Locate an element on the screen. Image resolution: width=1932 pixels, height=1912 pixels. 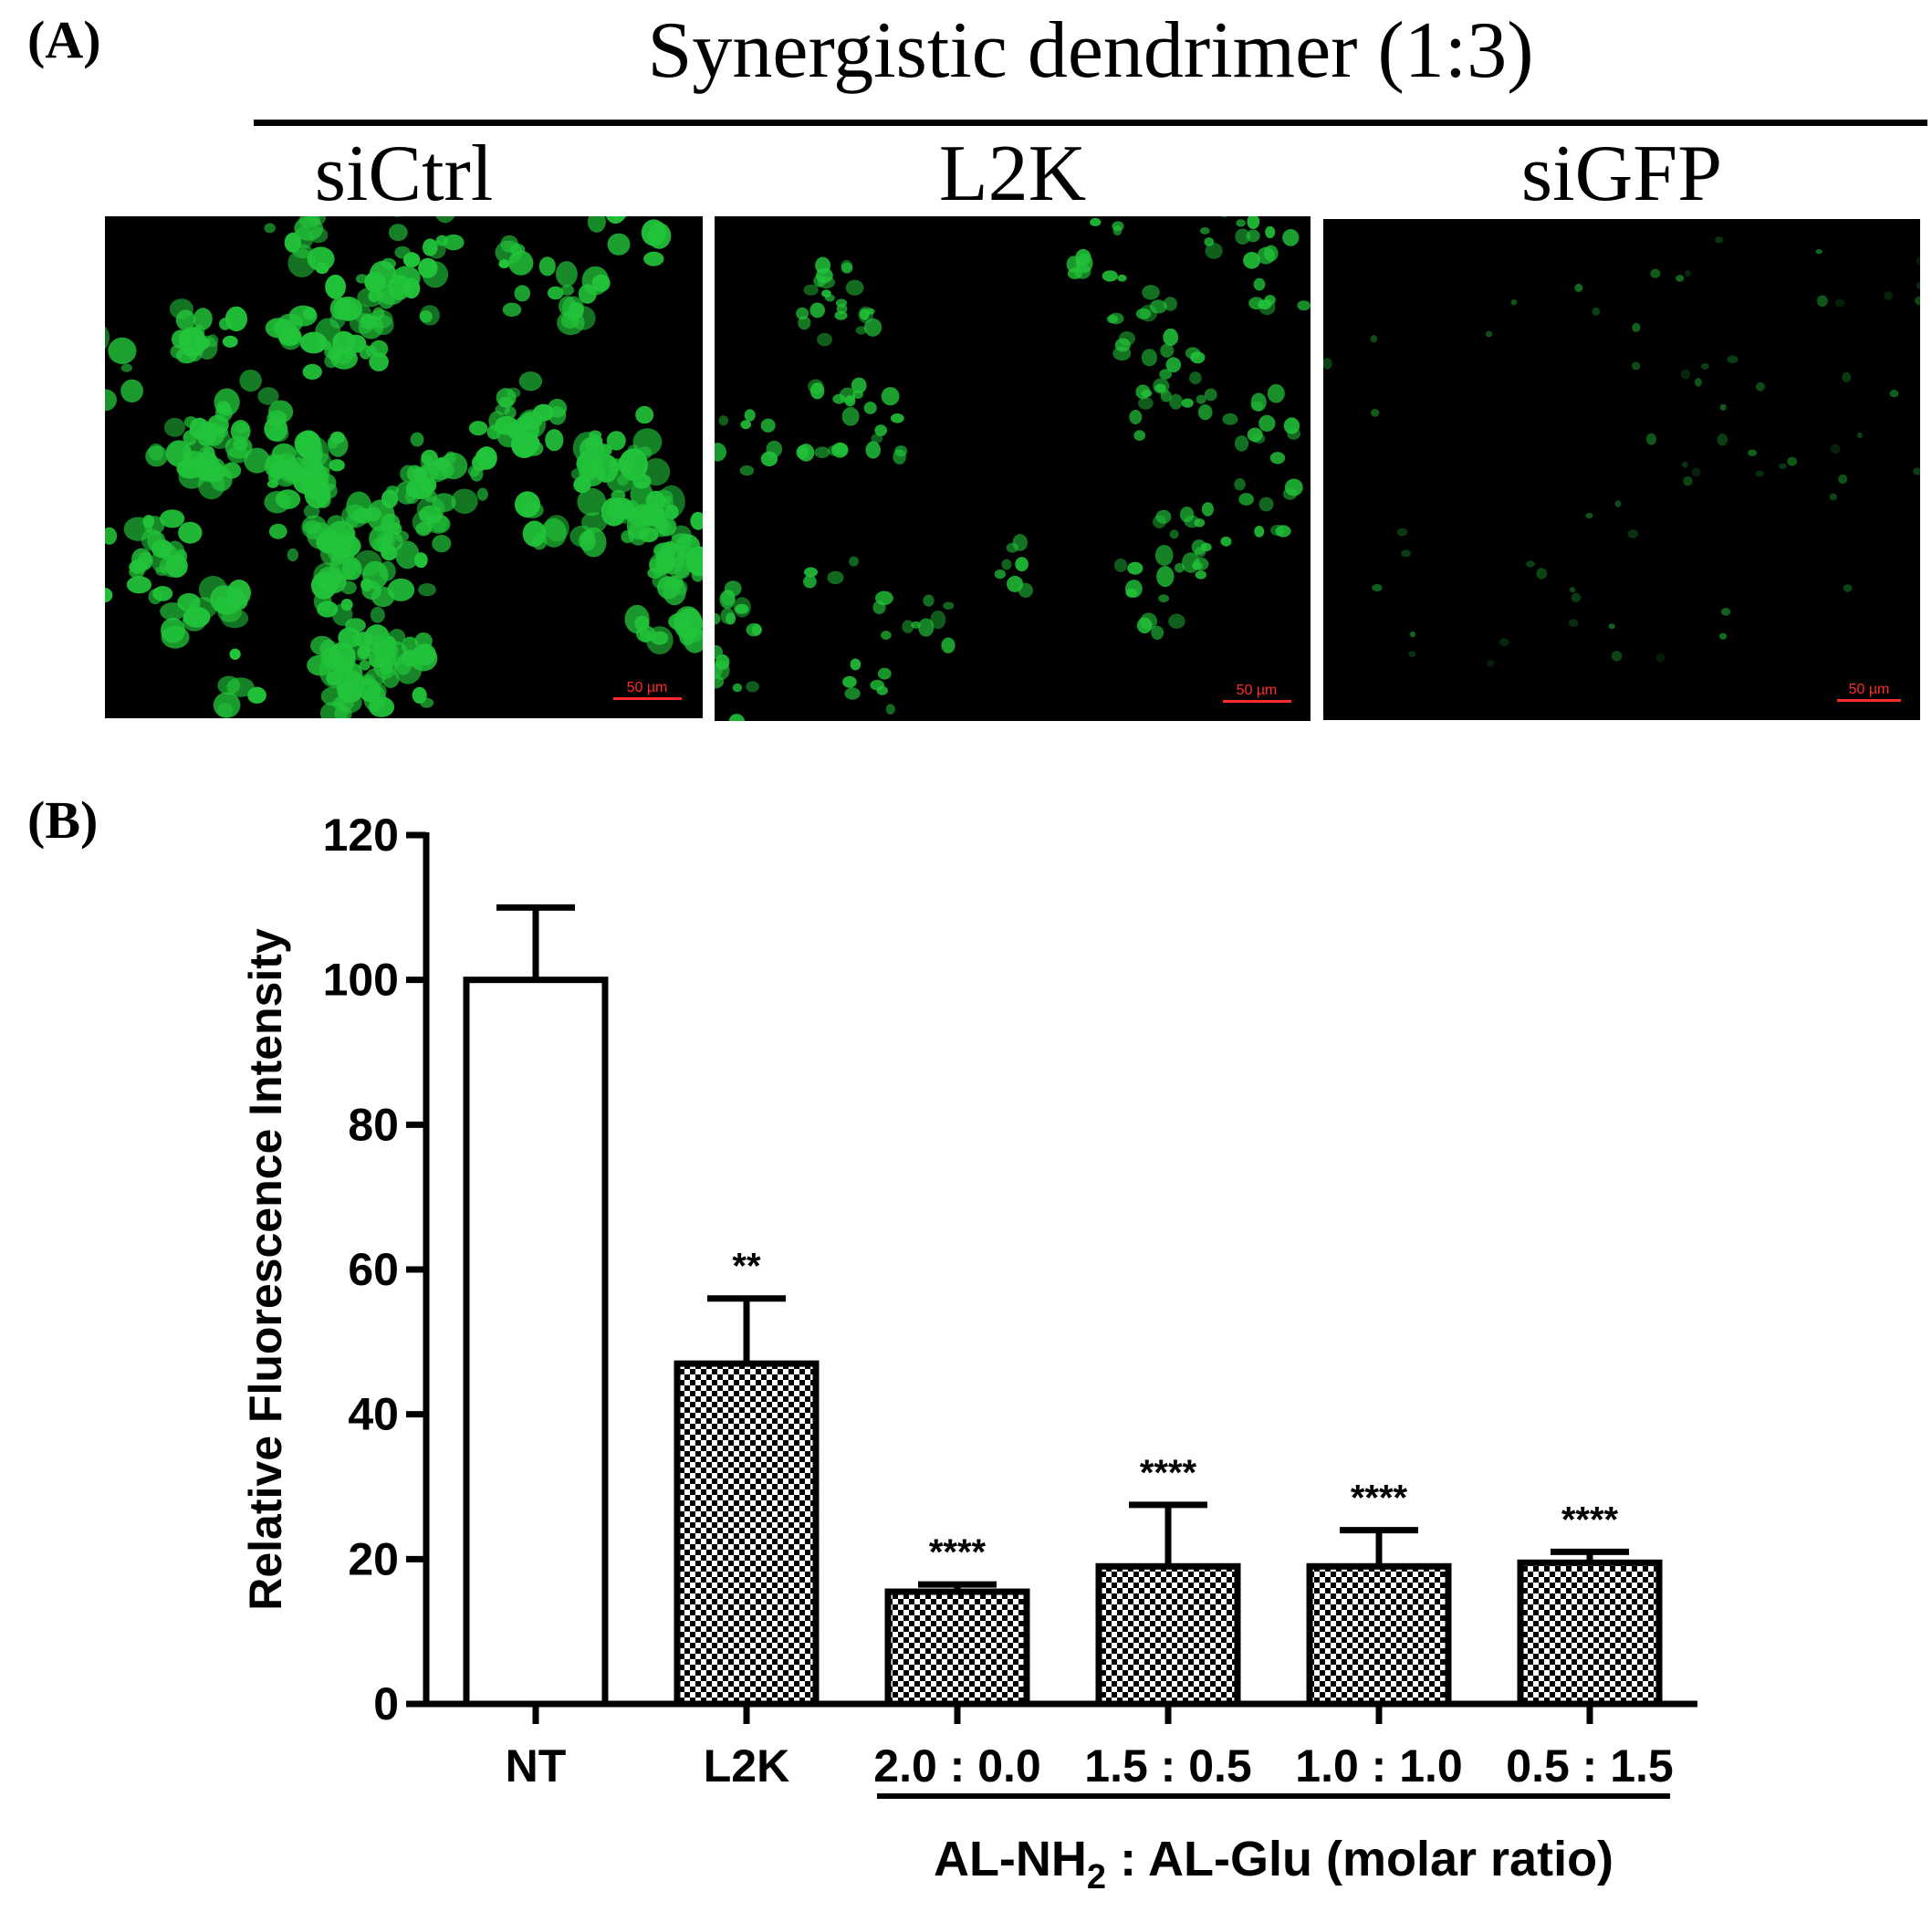
y-tick-label: 0 is located at coordinates (386, 1704).